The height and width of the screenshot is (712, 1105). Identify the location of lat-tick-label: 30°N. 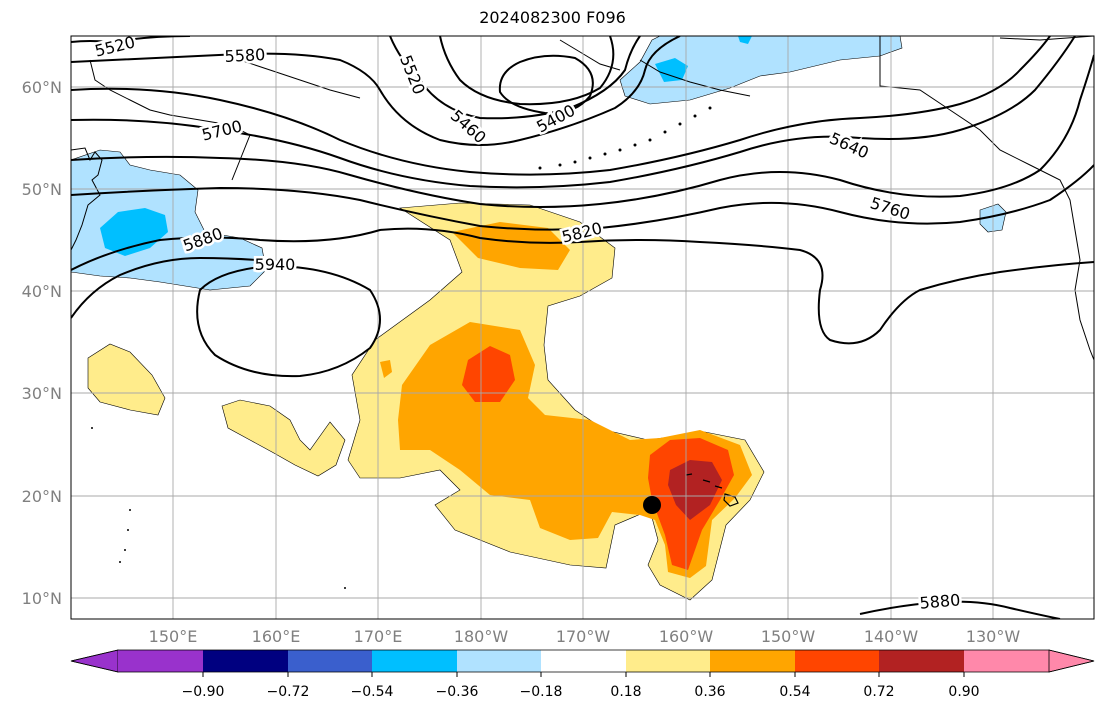
(42, 393).